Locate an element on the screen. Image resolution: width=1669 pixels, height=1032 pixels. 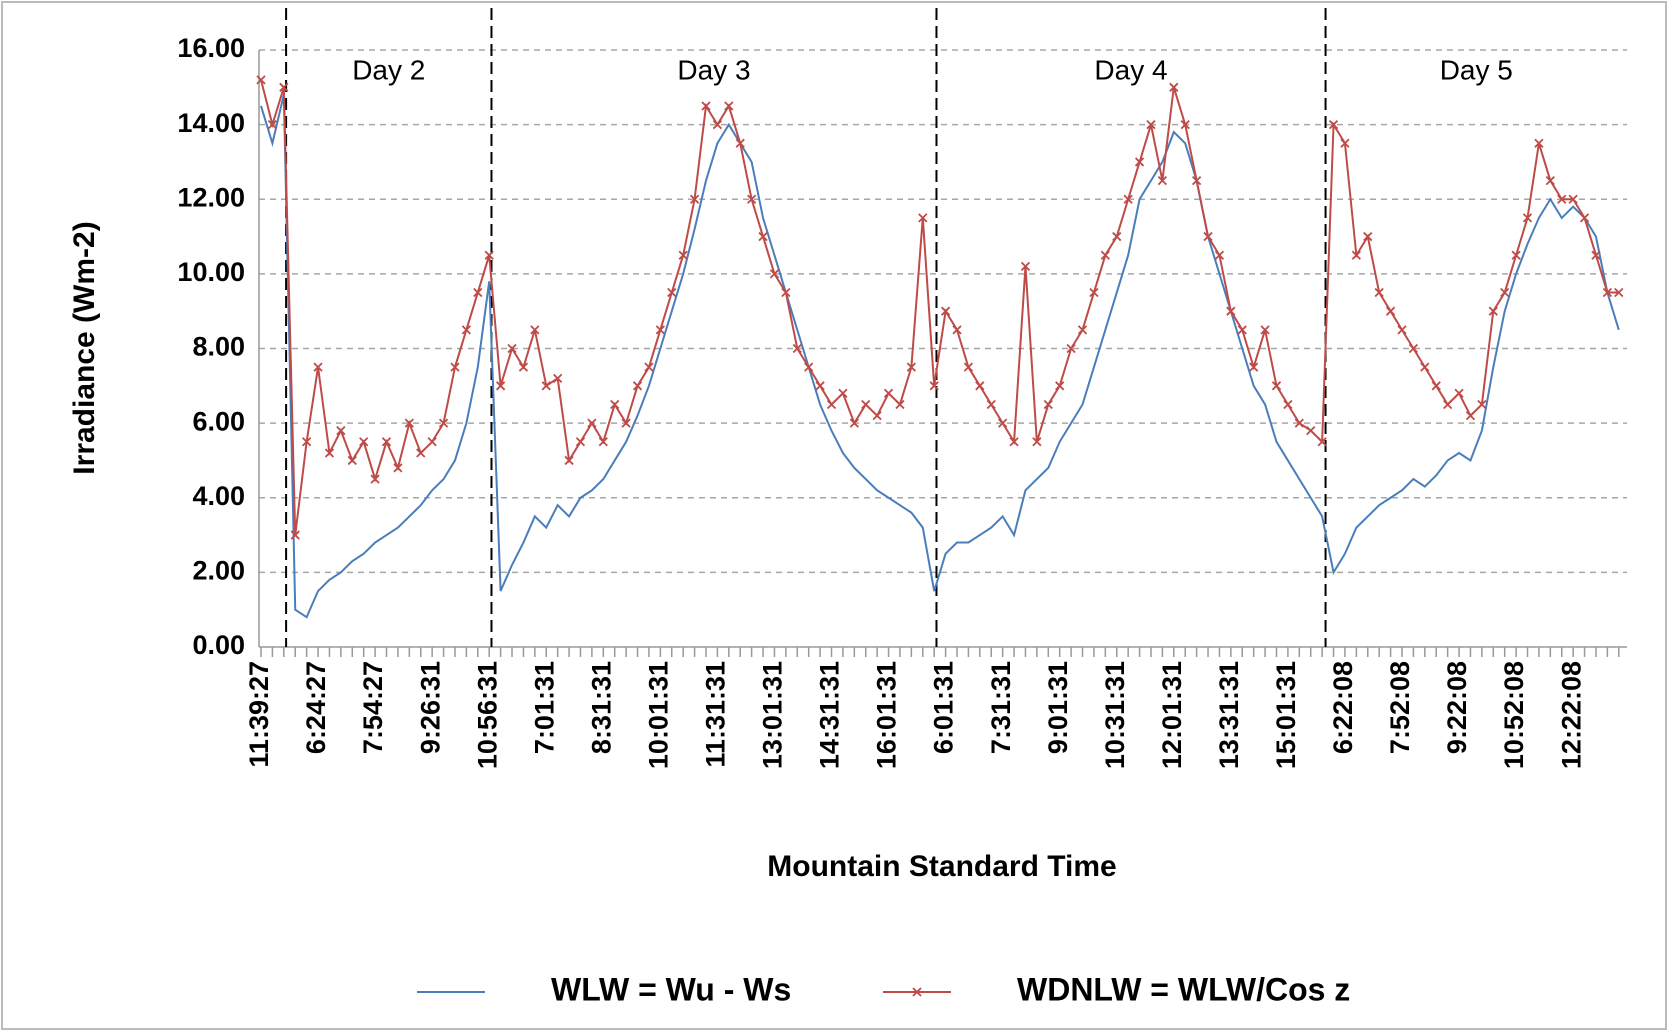
x-tick-label: 10:56:31 is located at coordinates (487, 715).